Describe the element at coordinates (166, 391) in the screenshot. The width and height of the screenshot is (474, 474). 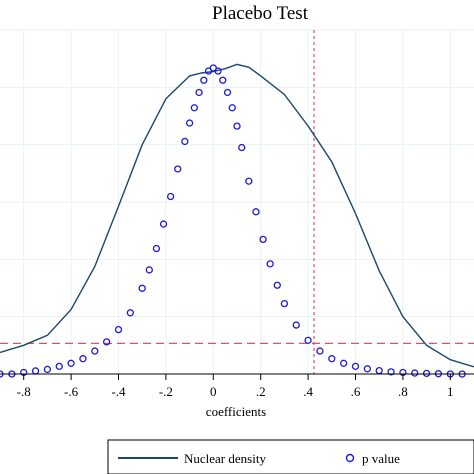
I see `x-tick-label-3: -.2` at that location.